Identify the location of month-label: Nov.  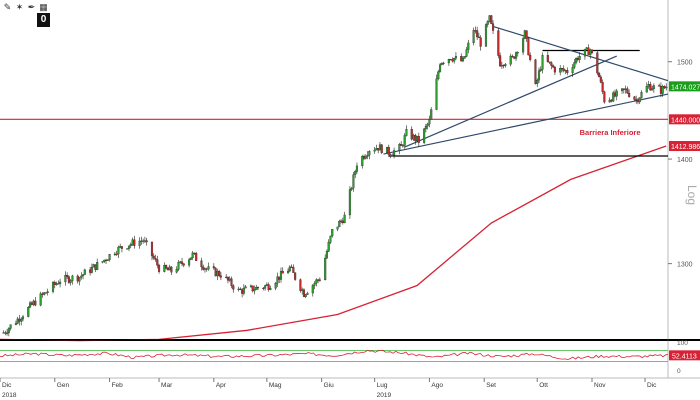
(600, 385).